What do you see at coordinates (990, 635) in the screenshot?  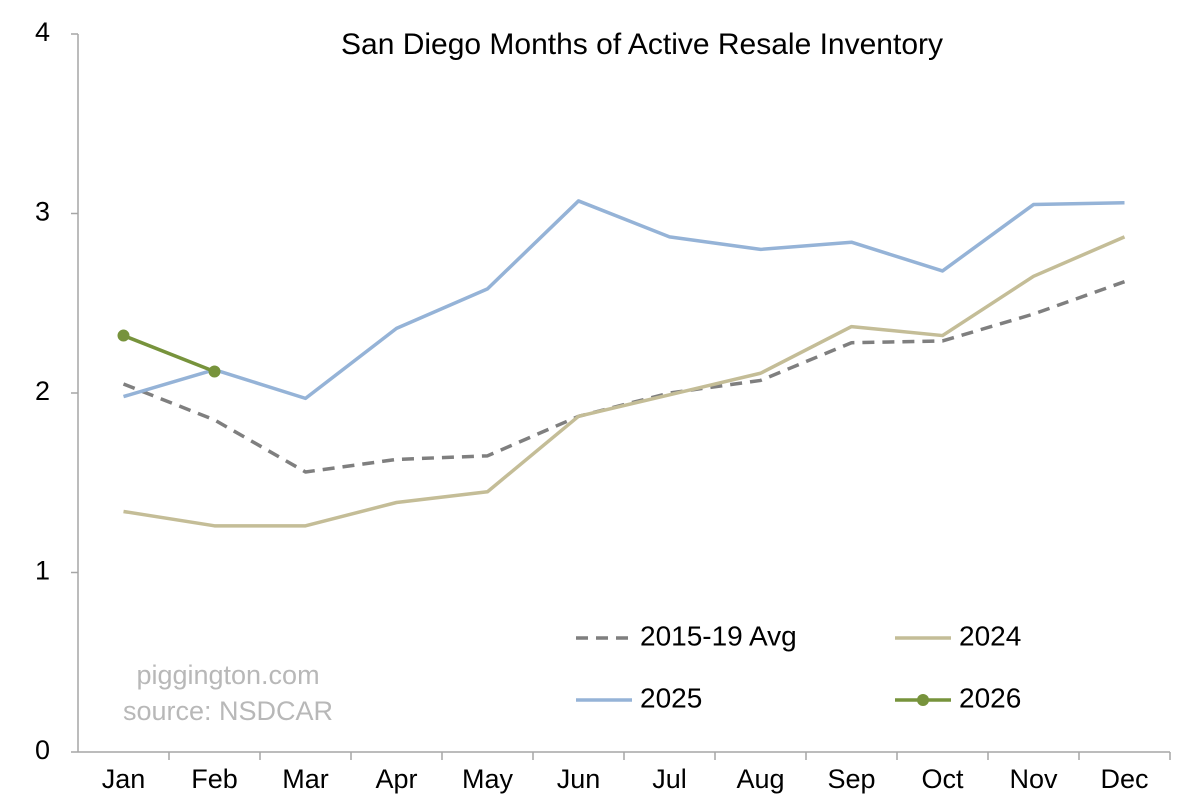 I see `legend-label: 2024` at bounding box center [990, 635].